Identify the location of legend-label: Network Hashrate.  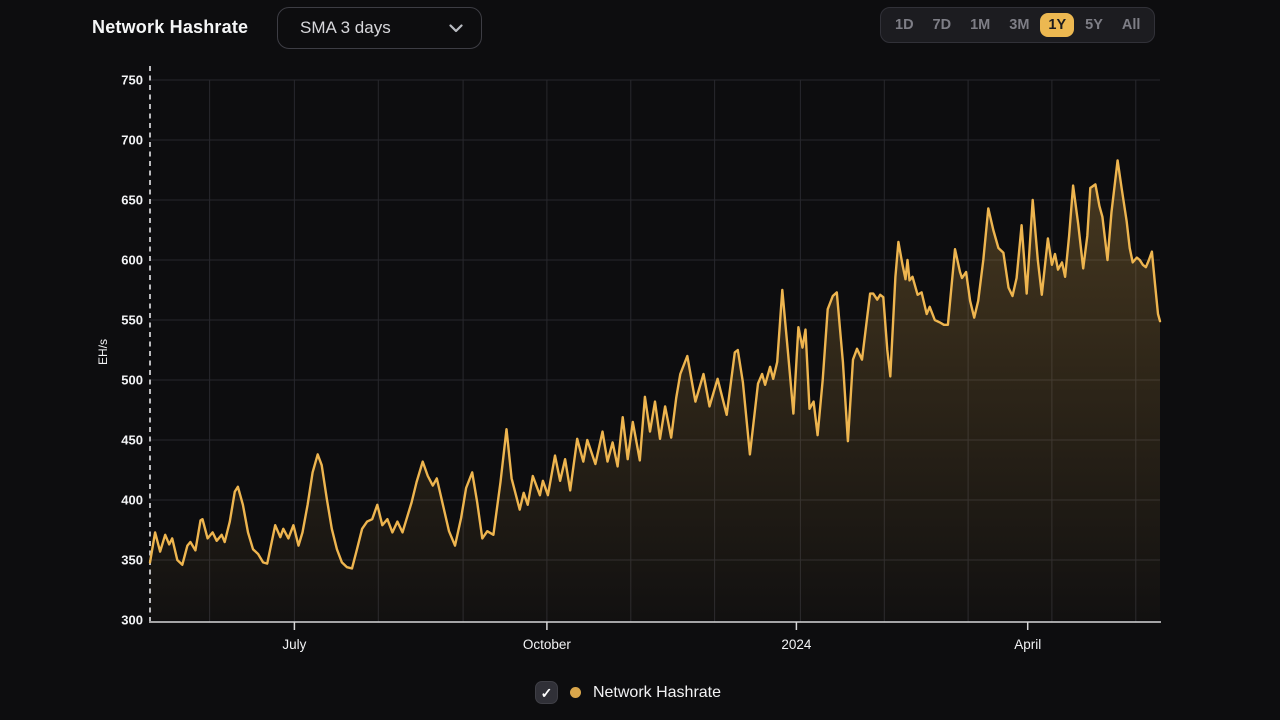
(657, 692).